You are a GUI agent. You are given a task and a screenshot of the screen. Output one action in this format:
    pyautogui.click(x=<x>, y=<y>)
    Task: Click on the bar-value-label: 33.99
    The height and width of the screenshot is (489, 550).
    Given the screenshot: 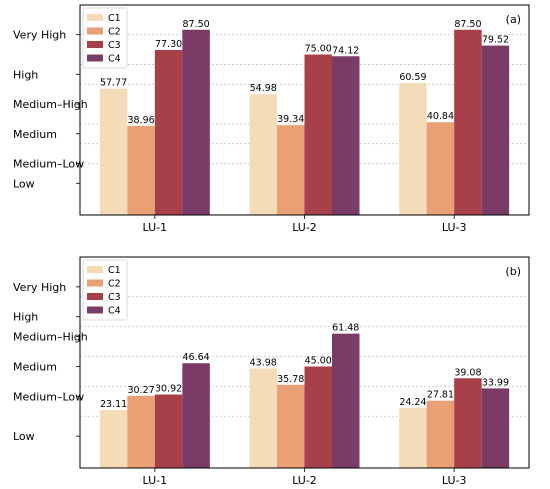 What is the action you would take?
    pyautogui.click(x=495, y=382)
    